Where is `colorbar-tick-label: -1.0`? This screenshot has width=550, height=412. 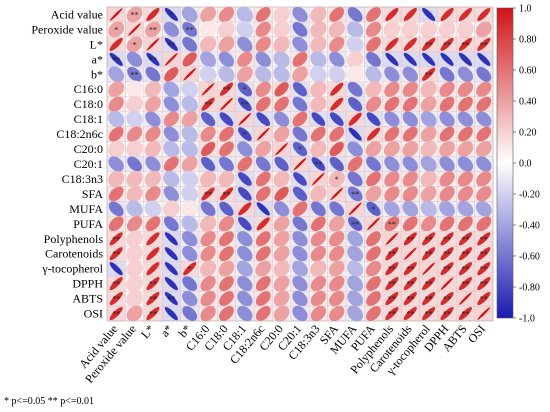 colorbar-tick-label: -1.0 is located at coordinates (527, 319).